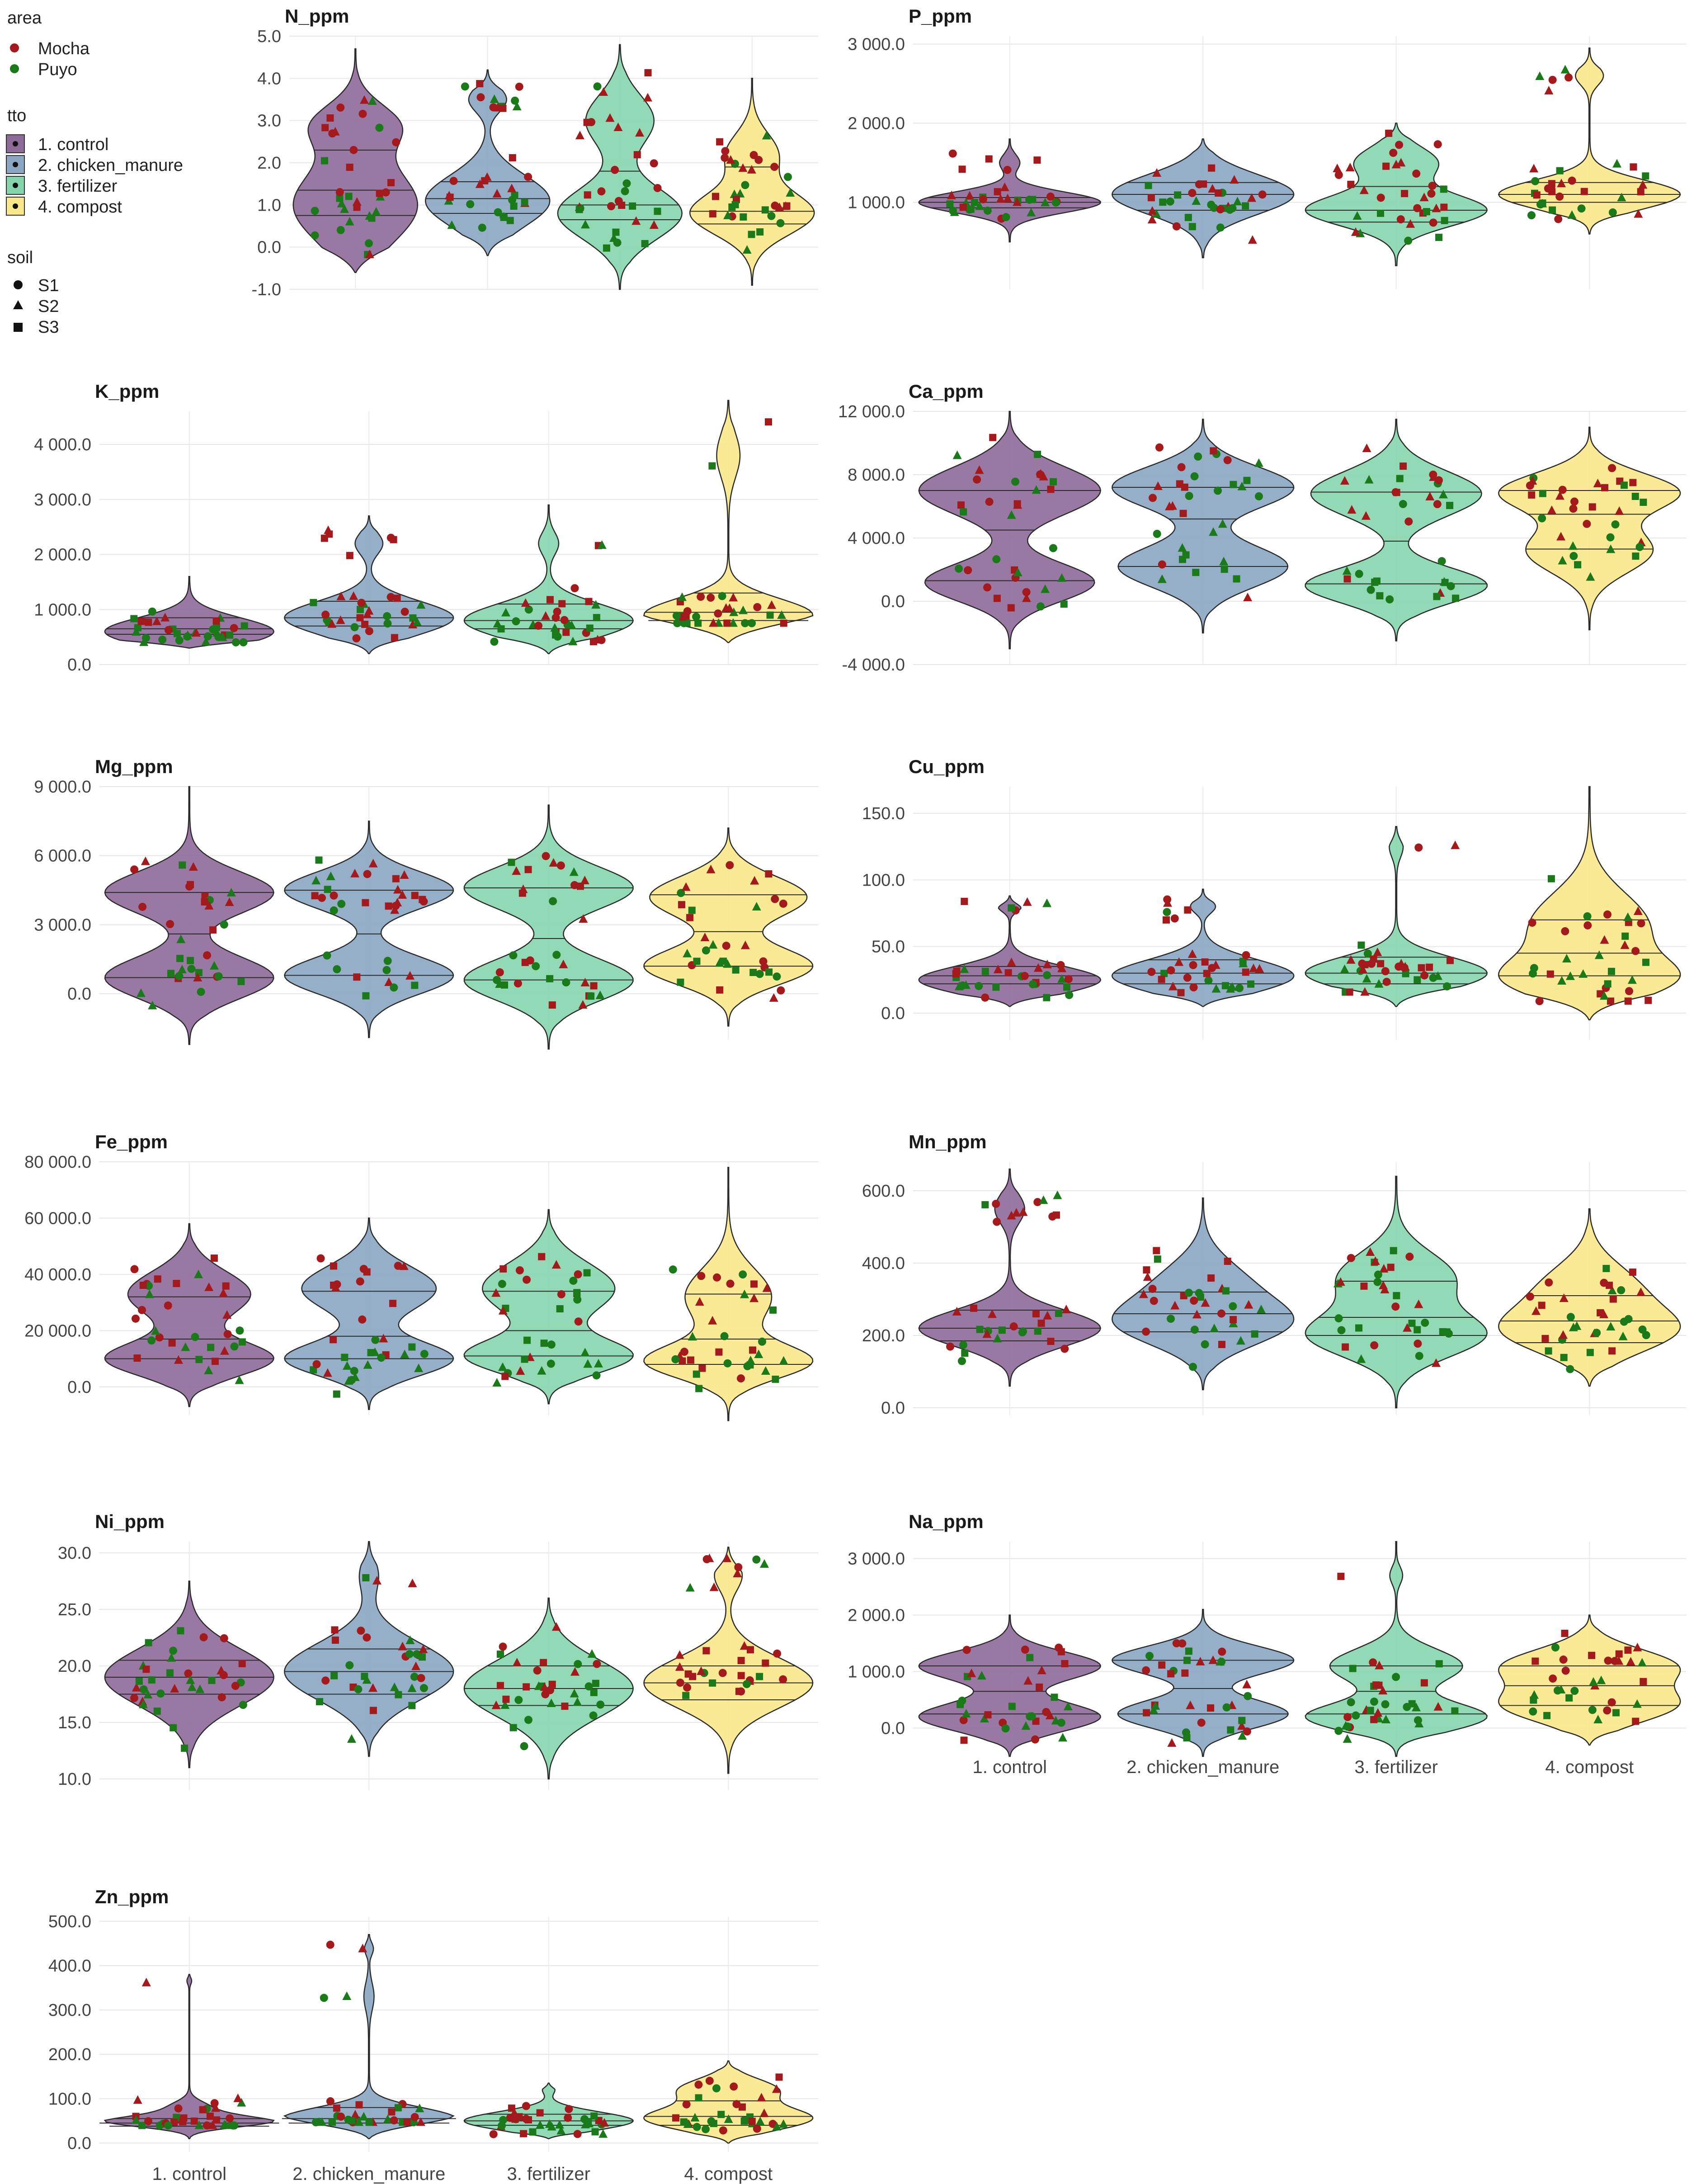 The width and height of the screenshot is (1701, 2184). Describe the element at coordinates (62, 924) in the screenshot. I see `mg-ppm-ytick-label: 3 000.0` at that location.